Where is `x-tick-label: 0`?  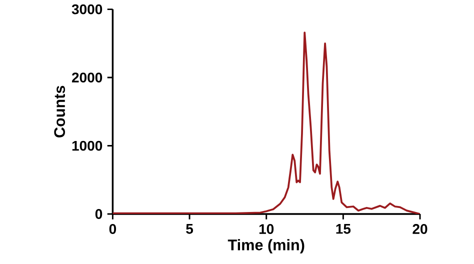
x-tick-label: 0 is located at coordinates (112, 229).